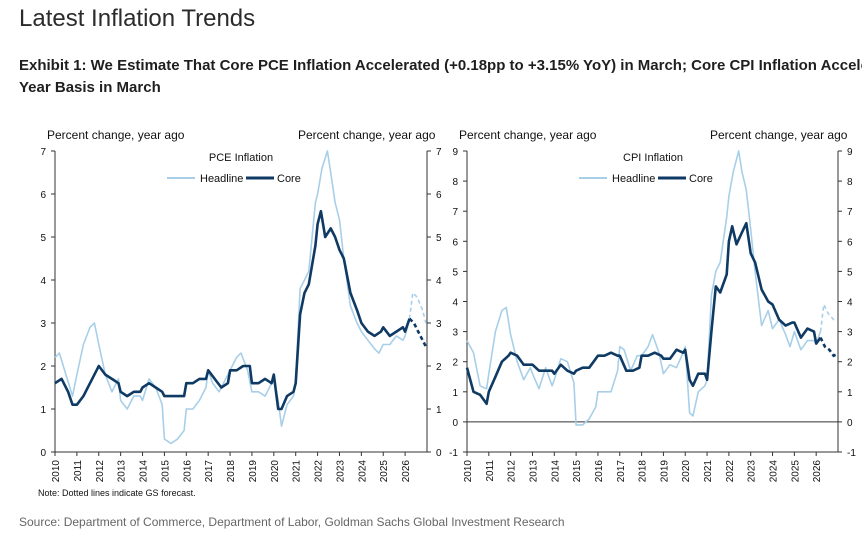  Describe the element at coordinates (453, 453) in the screenshot. I see `y-tick-label-left: -1` at that location.